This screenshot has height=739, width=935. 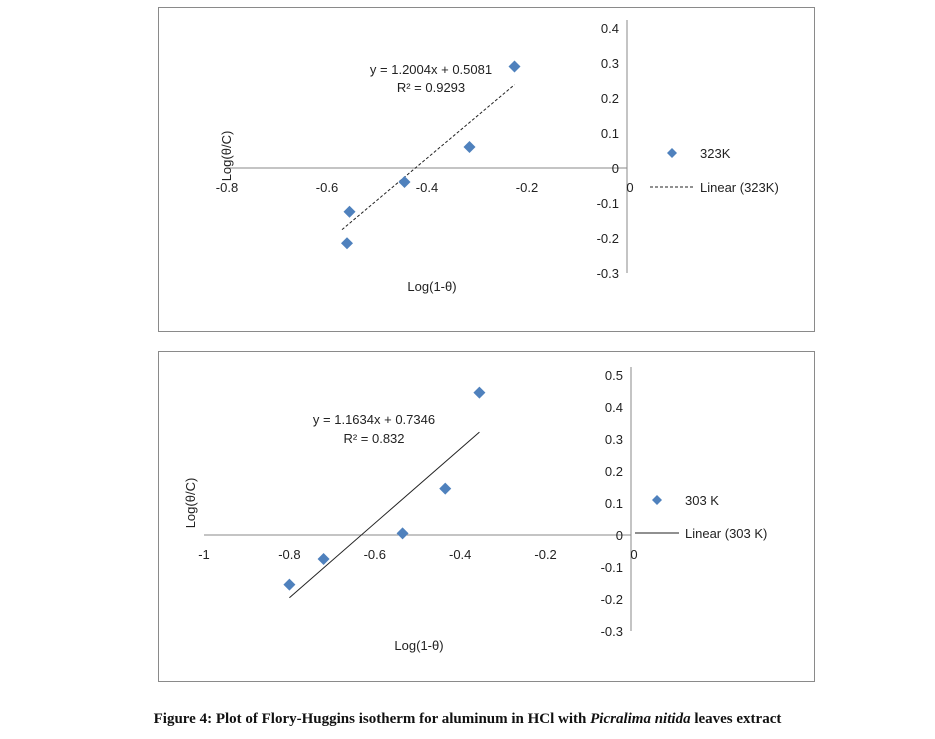 What do you see at coordinates (672, 153) in the screenshot?
I see `legend-marker-323k` at bounding box center [672, 153].